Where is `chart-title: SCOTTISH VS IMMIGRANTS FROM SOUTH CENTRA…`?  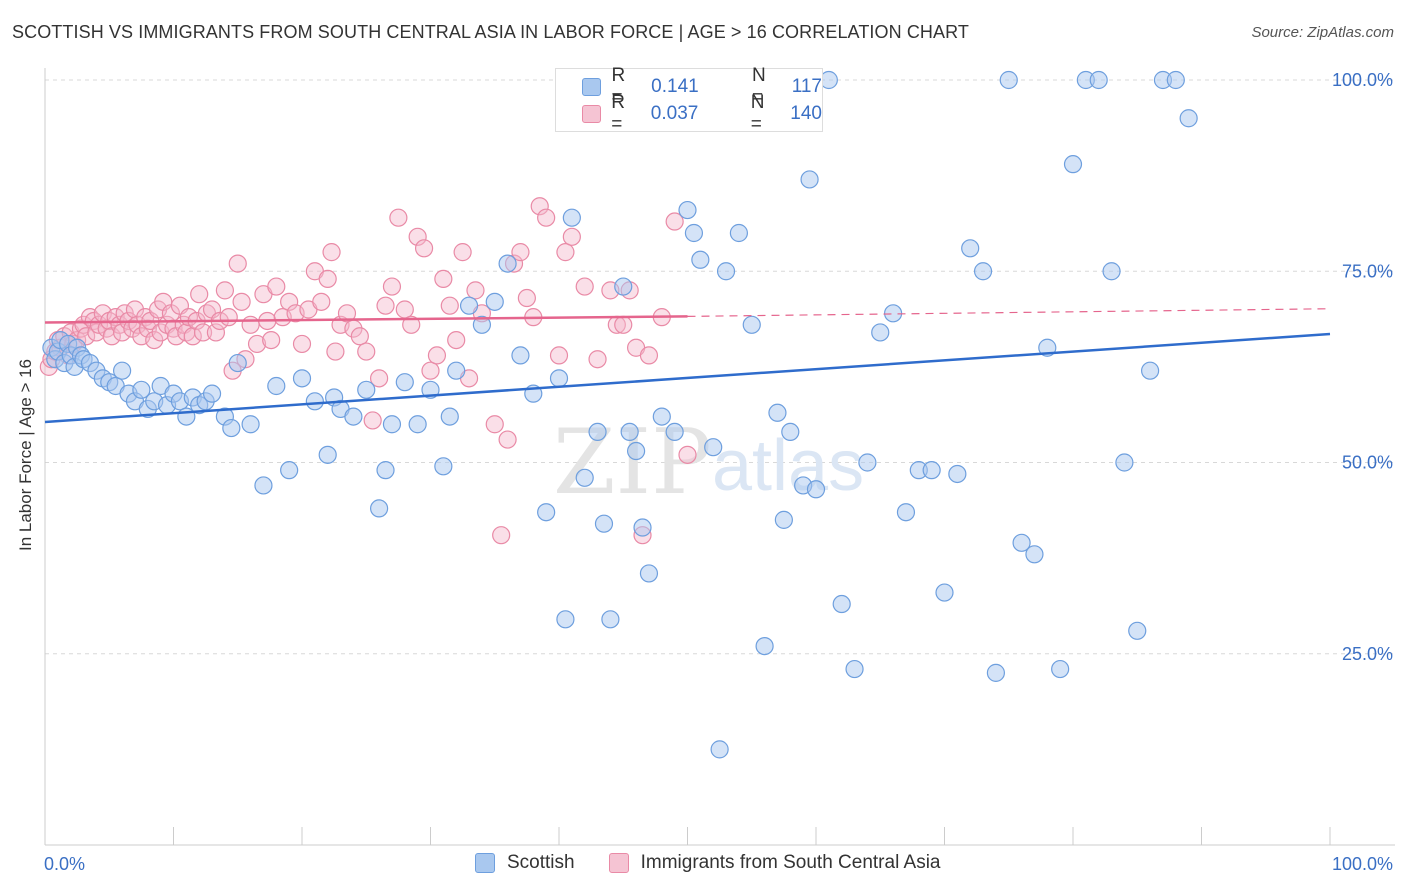
chart-title: SCOTTISH VS IMMIGRANTS FROM SOUTH CENTRA… is located at coordinates (490, 32).